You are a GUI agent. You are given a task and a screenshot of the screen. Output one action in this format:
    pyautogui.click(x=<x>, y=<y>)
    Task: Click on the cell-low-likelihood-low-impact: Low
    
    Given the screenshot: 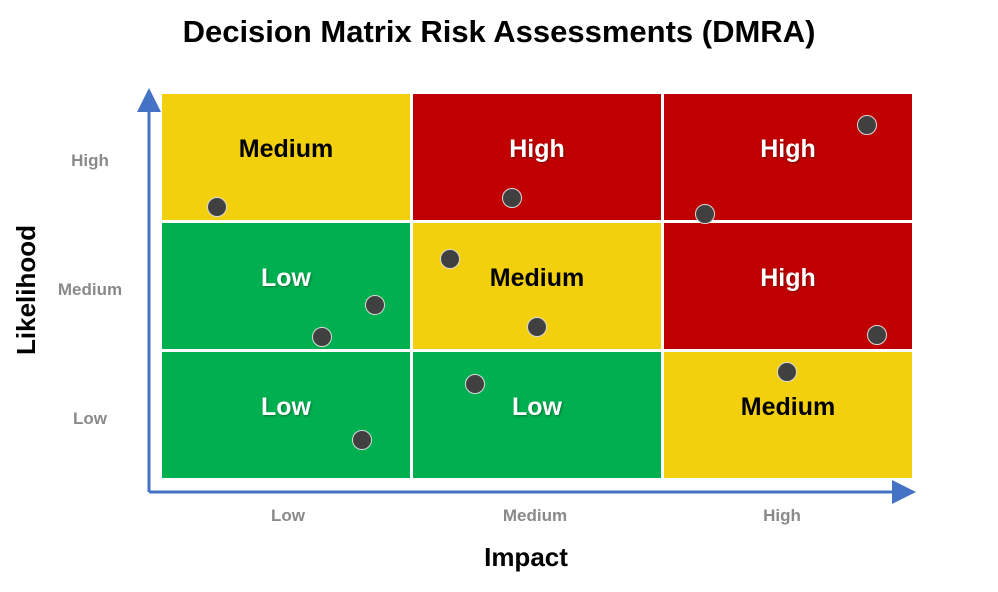 What is the action you would take?
    pyautogui.click(x=286, y=415)
    